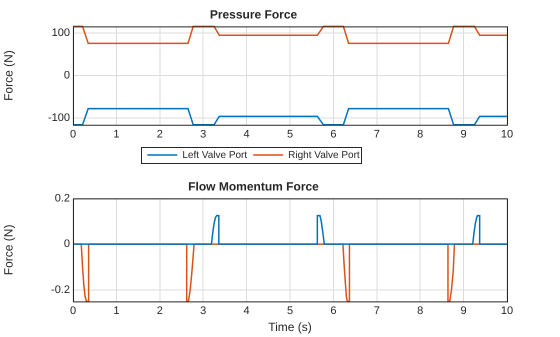  What do you see at coordinates (62, 198) in the screenshot?
I see `y-tick-label: 0.2` at bounding box center [62, 198].